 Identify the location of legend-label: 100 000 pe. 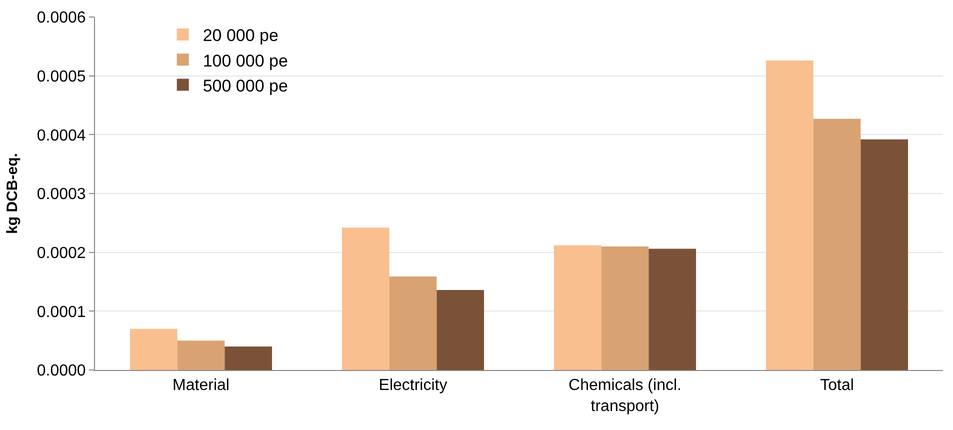
(245, 60).